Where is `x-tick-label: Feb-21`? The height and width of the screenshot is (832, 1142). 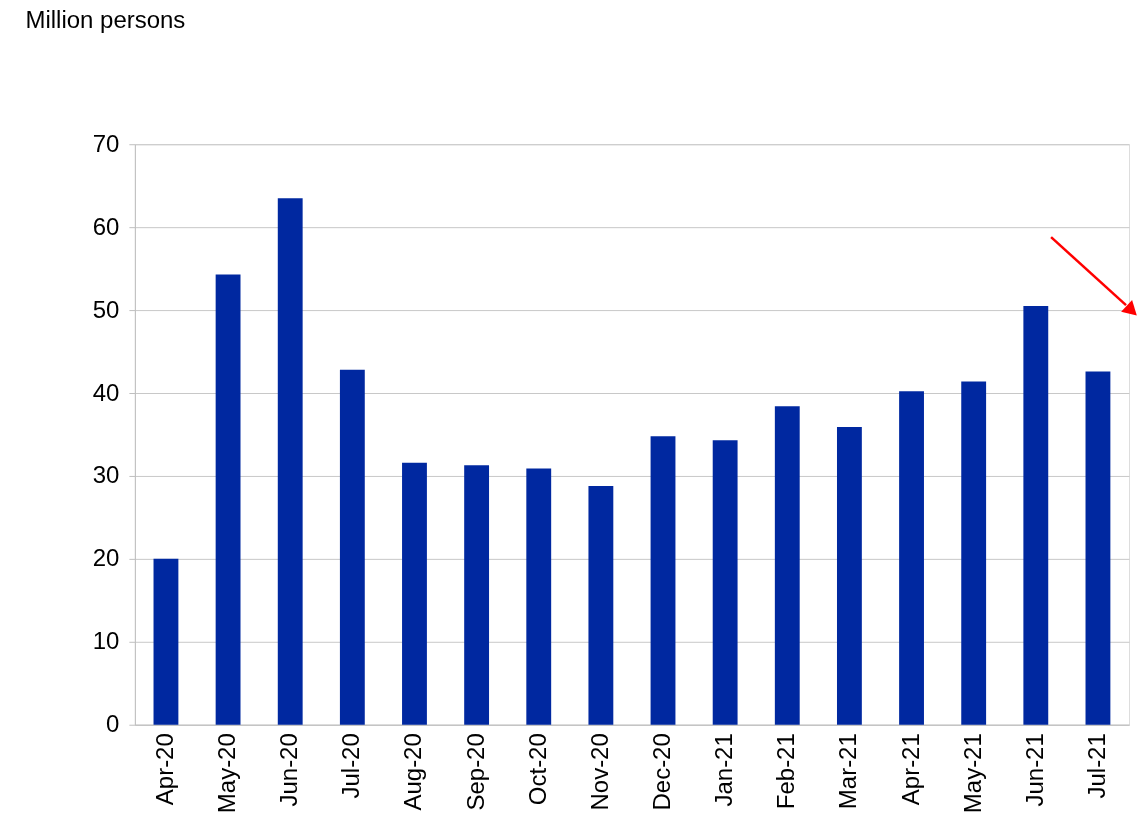 x-tick-label: Feb-21 is located at coordinates (786, 771).